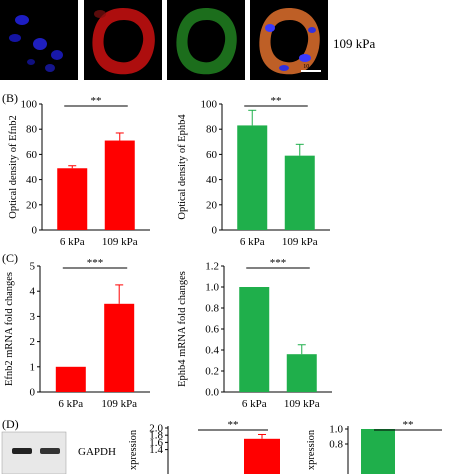  Describe the element at coordinates (156, 450) in the screenshot. I see `y-tick-label: 1.4` at that location.